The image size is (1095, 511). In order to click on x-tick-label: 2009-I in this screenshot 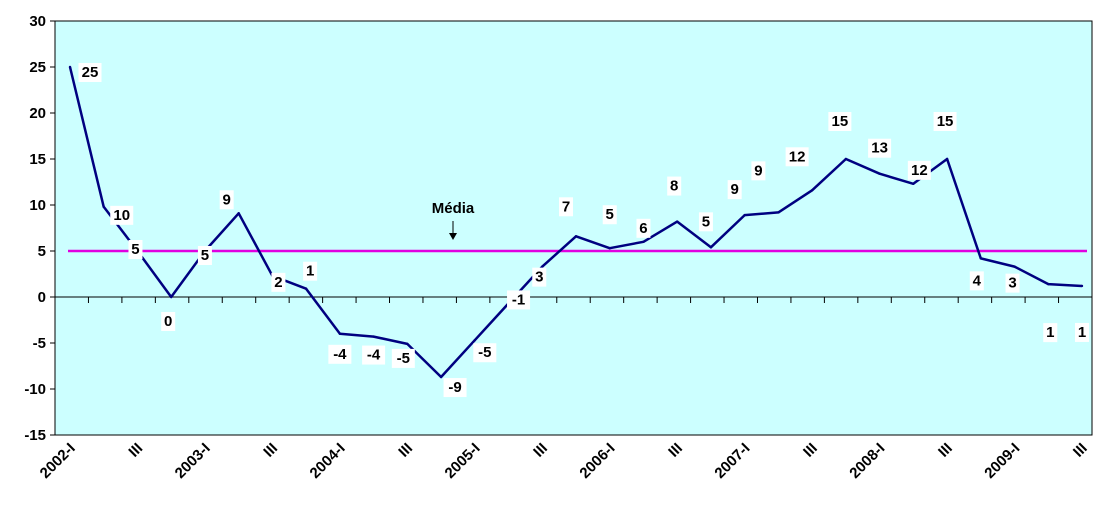, I will do `click(1002, 461)`.